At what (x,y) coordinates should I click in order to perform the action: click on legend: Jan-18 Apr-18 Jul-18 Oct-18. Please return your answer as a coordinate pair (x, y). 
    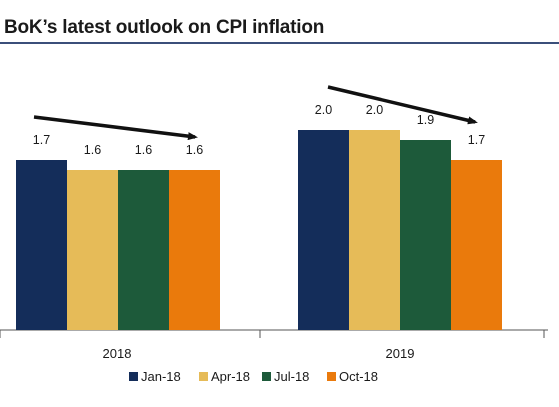
    Looking at the image, I should click on (253, 376).